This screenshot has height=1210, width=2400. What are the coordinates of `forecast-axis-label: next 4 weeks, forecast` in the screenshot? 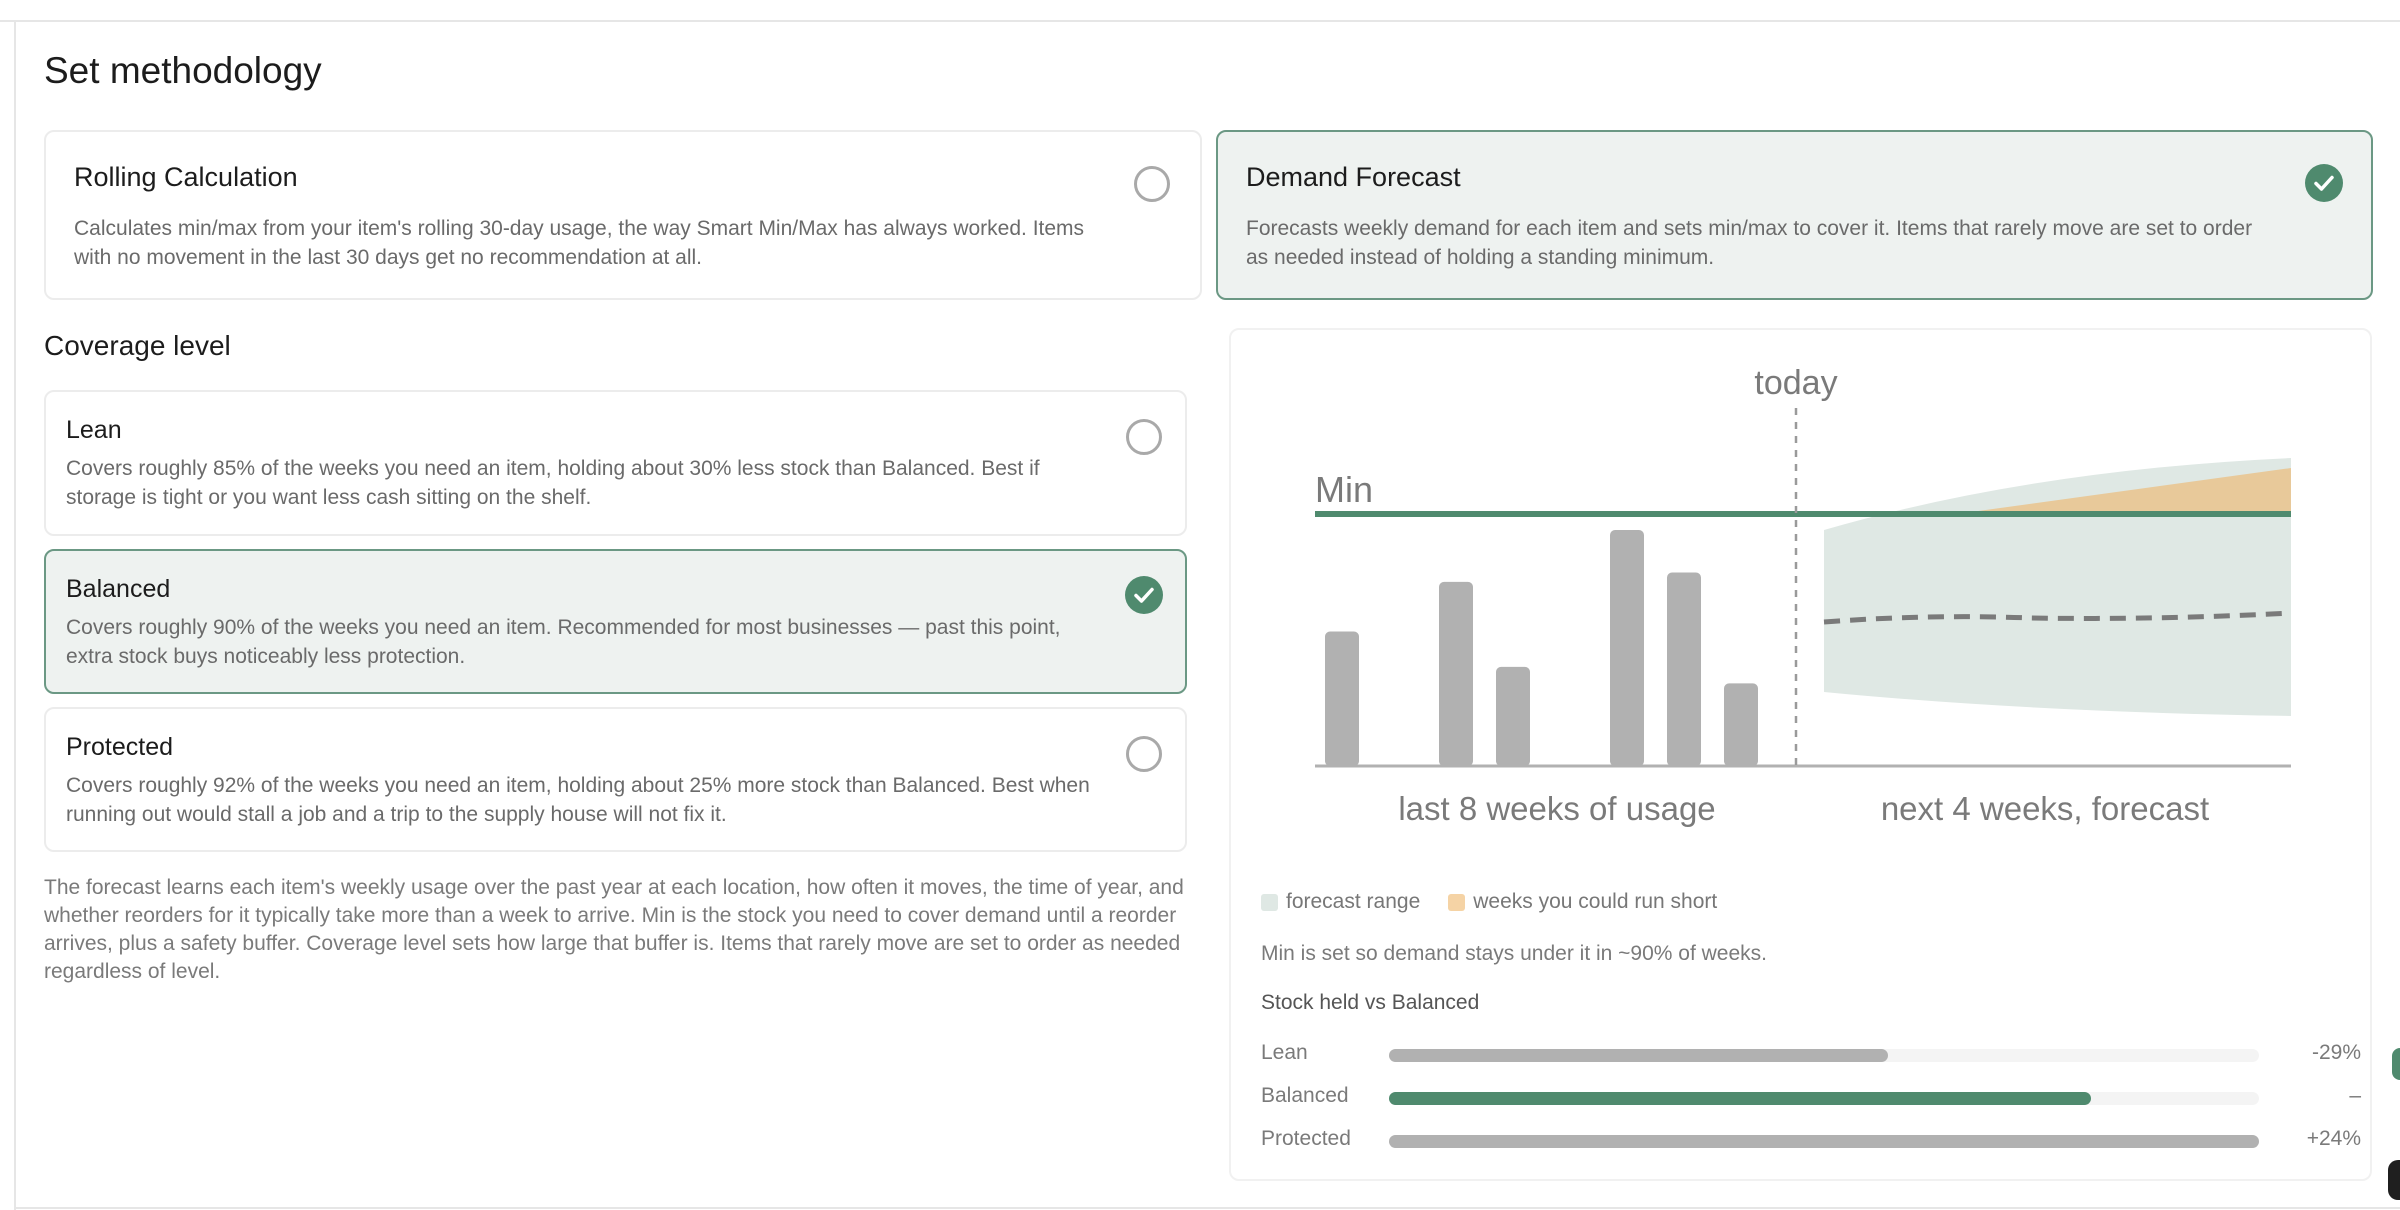 It's located at (2045, 808).